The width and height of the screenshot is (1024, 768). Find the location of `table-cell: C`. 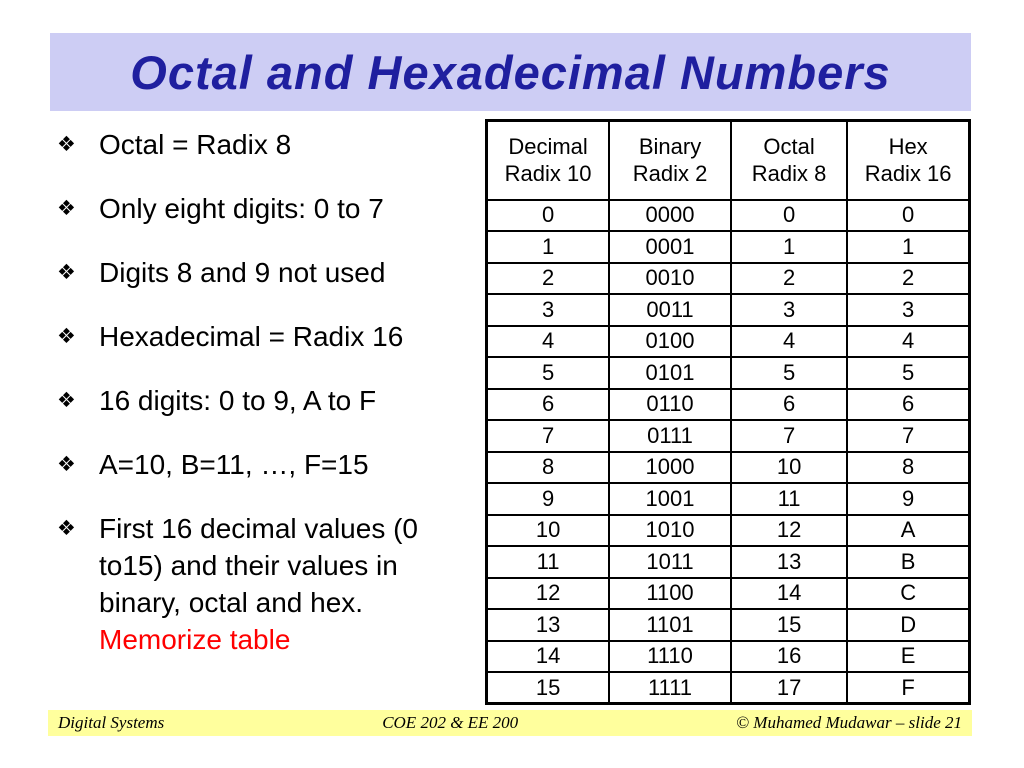

table-cell: C is located at coordinates (908, 593).